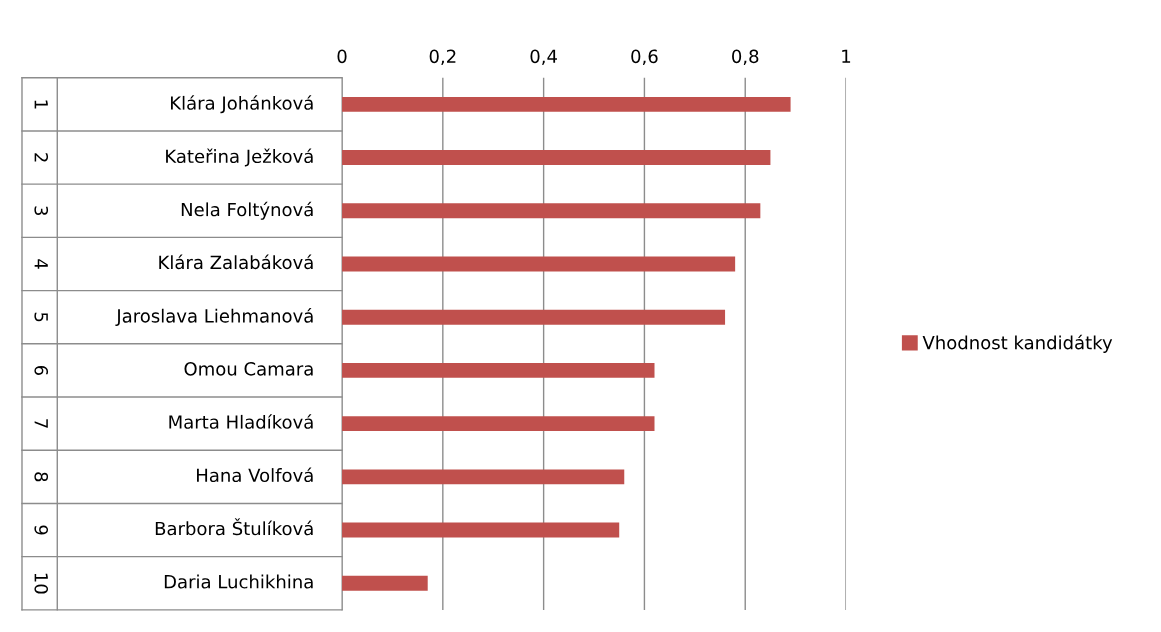 The width and height of the screenshot is (1161, 632). I want to click on legend-label: Vhodnost kandidátky, so click(1017, 343).